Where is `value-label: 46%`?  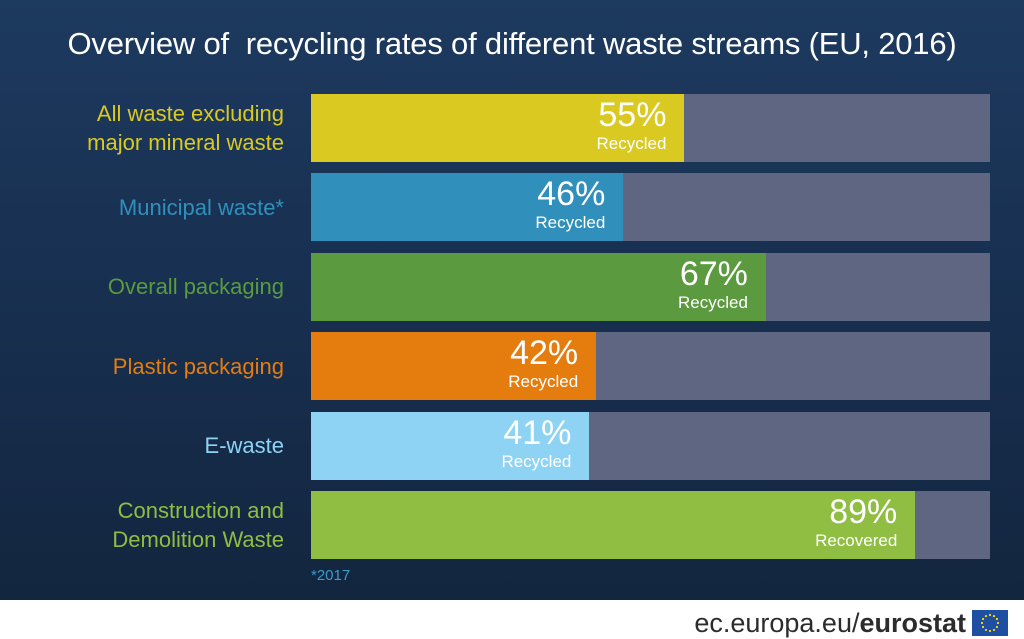
value-label: 46% is located at coordinates (571, 194).